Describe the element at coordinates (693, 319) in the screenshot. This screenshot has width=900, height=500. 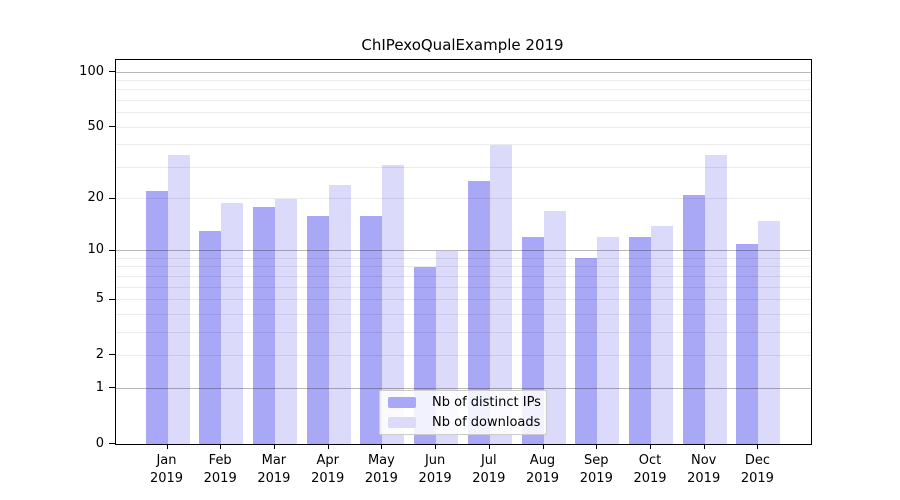
I see `bar-distinct-ips-nov` at that location.